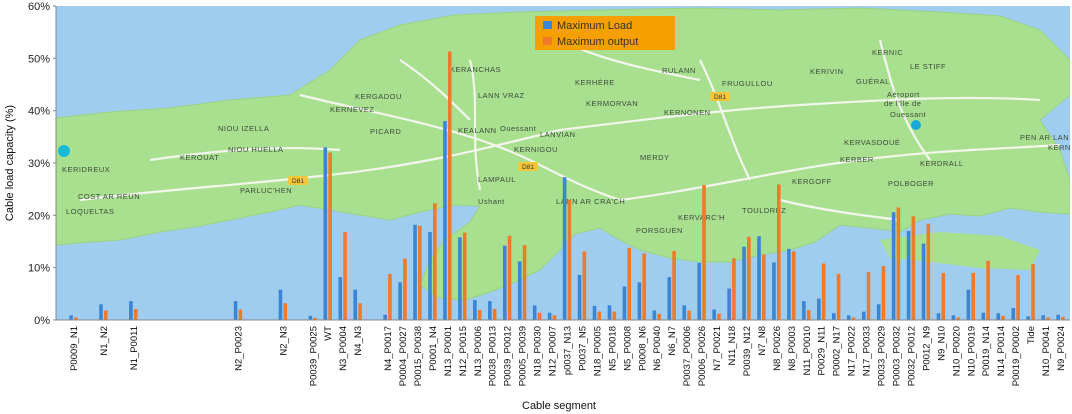 The height and width of the screenshot is (414, 1072). What do you see at coordinates (882, 356) in the screenshot?
I see `x-tick-label: P0033_P0029` at bounding box center [882, 356].